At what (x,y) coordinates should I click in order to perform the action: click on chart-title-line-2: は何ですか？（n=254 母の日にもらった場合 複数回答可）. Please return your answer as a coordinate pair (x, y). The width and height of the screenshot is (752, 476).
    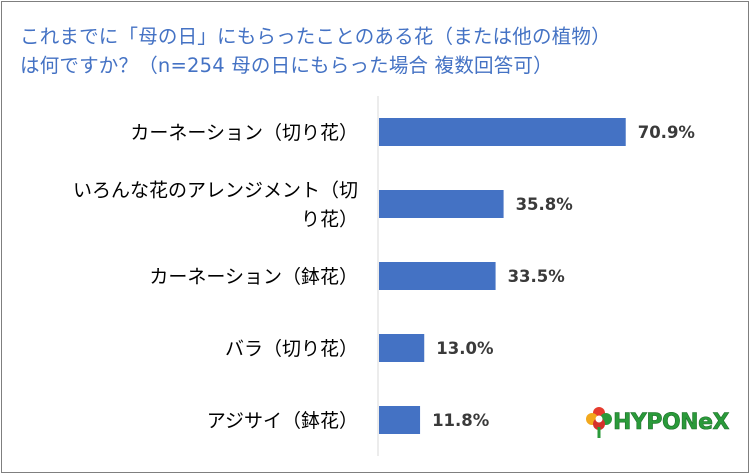
    Looking at the image, I should click on (286, 65).